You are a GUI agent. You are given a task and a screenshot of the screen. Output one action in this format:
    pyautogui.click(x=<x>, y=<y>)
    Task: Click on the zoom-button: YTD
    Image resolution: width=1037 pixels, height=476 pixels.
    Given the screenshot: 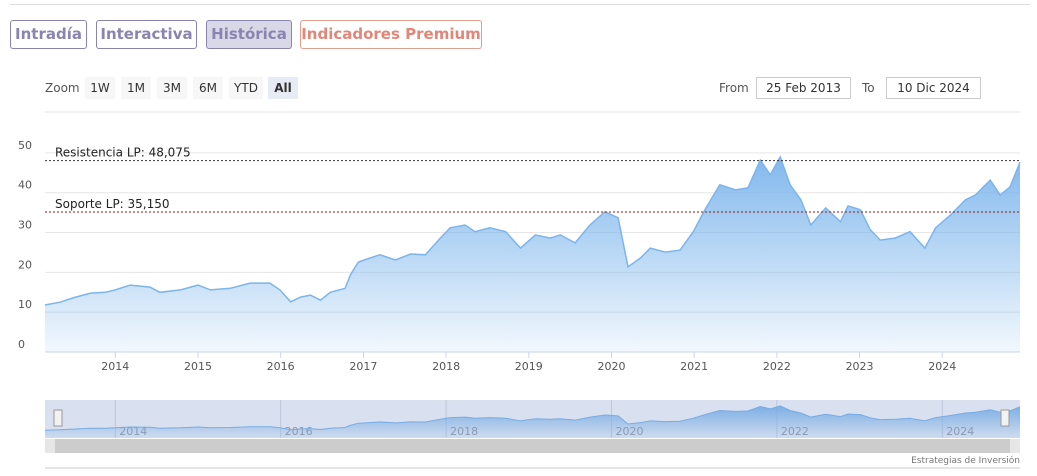 What is the action you would take?
    pyautogui.click(x=246, y=88)
    